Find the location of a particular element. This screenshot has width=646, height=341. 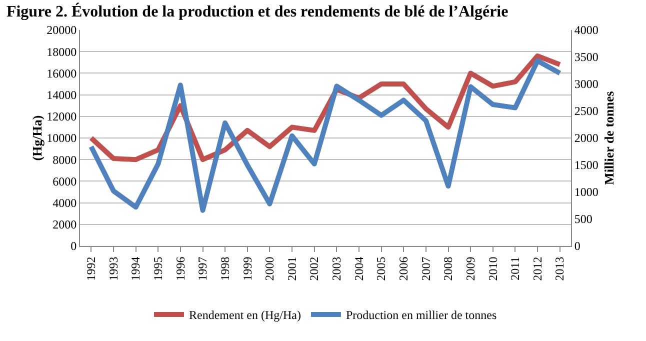

x-tick-label: 1997 is located at coordinates (203, 268).